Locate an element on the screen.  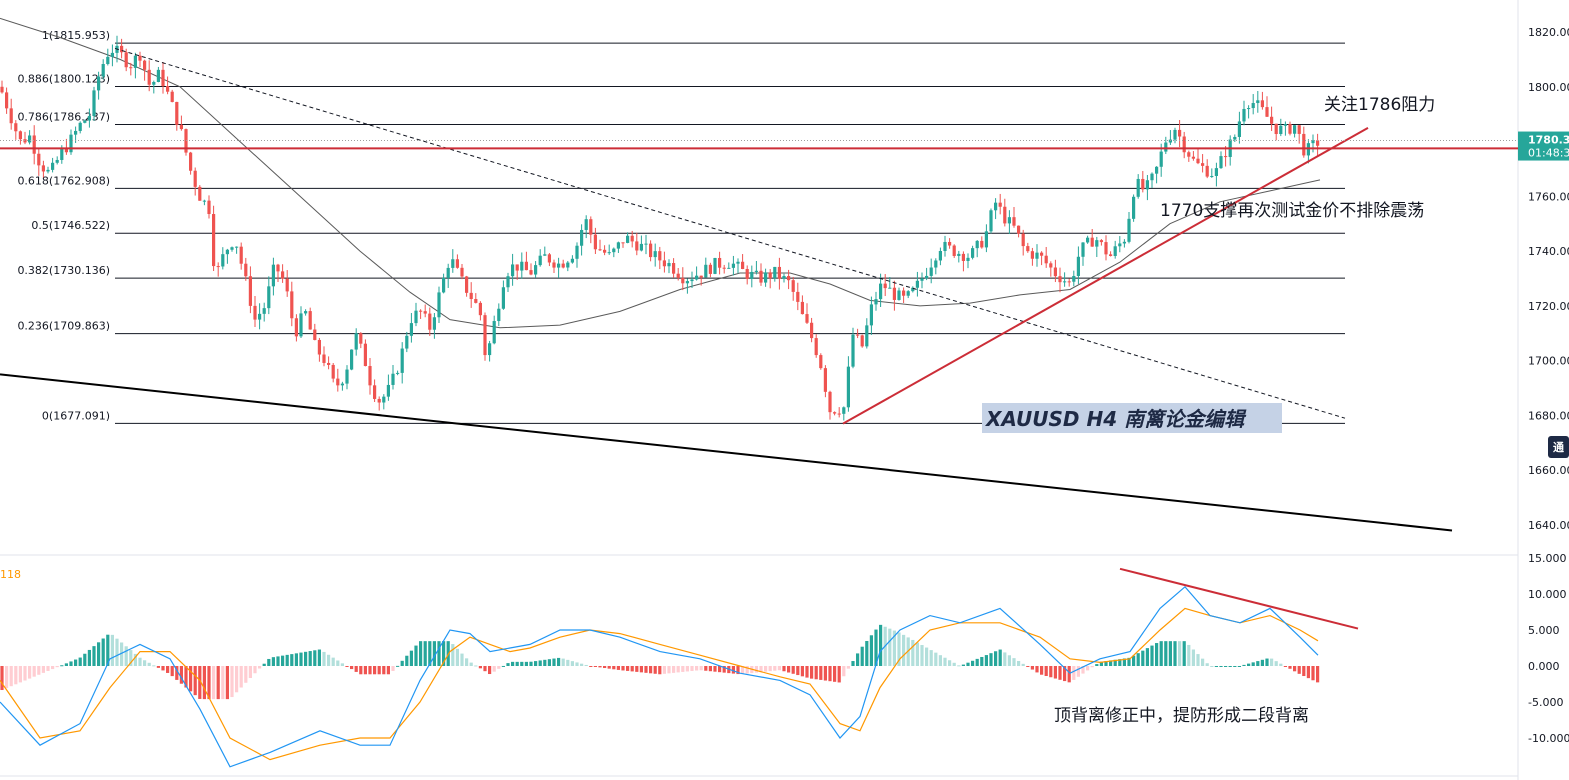
horizontal-price-line is located at coordinates (759, 145).